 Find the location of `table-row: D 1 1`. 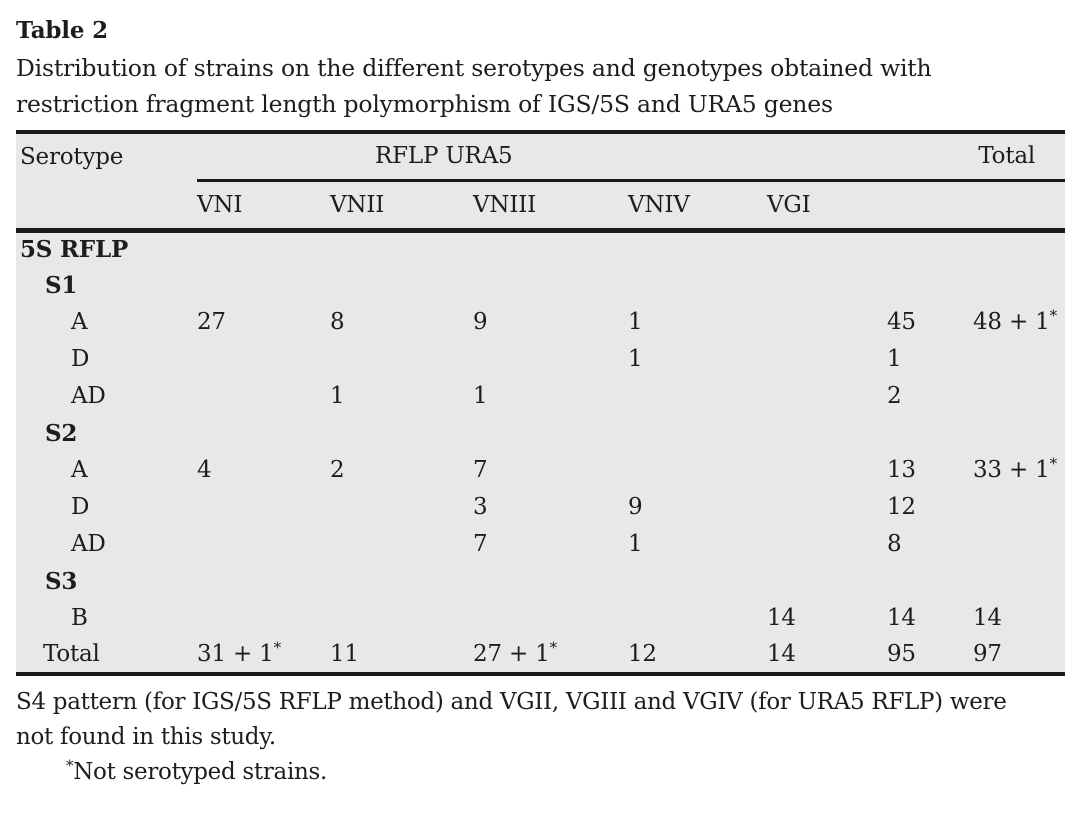

table-row: D 1 1 is located at coordinates (540, 359).